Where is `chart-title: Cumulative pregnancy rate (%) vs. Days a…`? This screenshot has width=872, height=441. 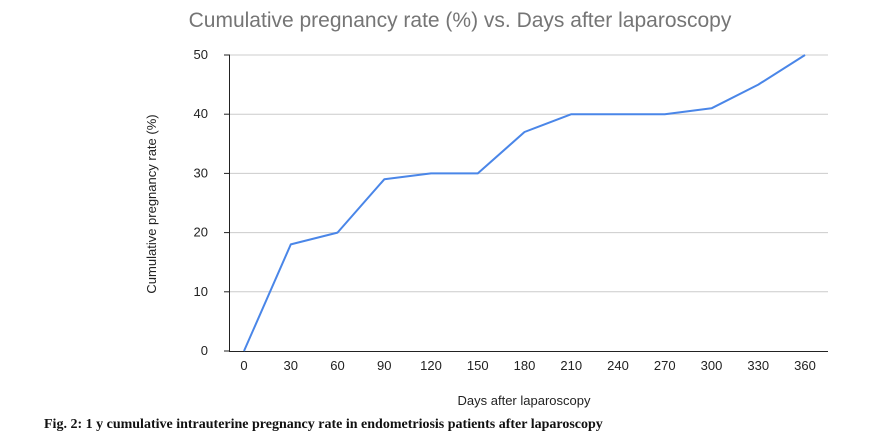 chart-title: Cumulative pregnancy rate (%) vs. Days a… is located at coordinates (460, 20).